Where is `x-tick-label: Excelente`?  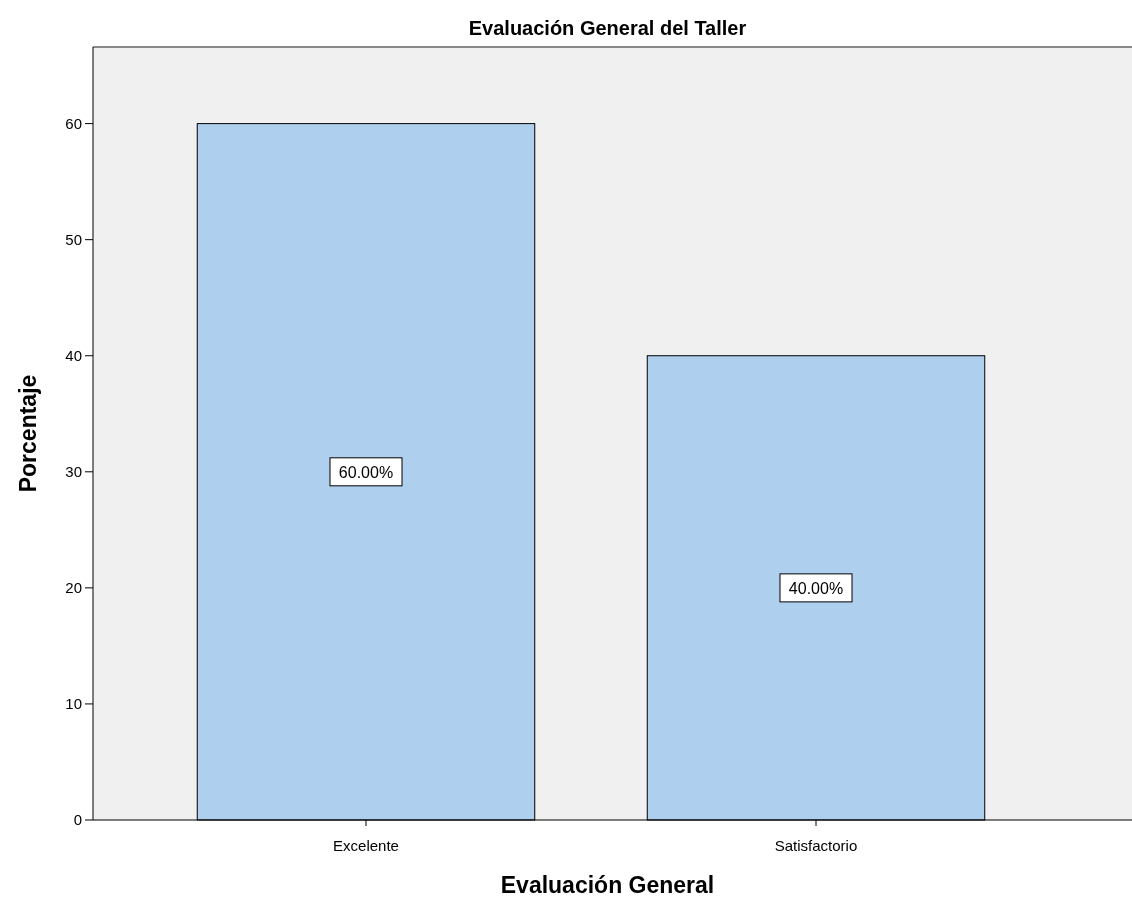 x-tick-label: Excelente is located at coordinates (366, 845).